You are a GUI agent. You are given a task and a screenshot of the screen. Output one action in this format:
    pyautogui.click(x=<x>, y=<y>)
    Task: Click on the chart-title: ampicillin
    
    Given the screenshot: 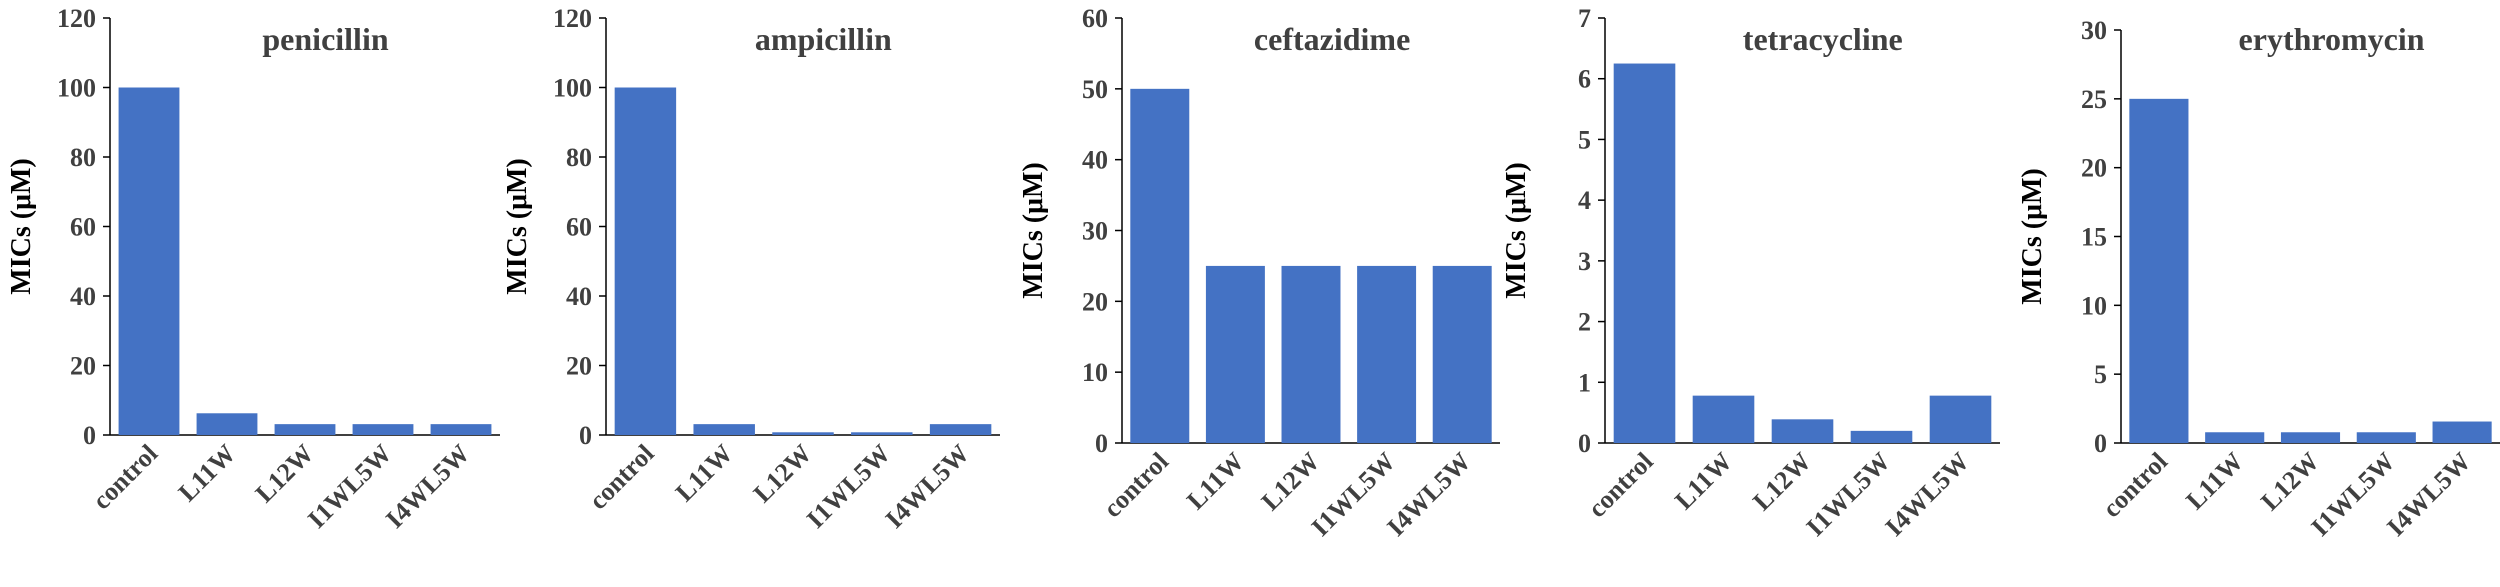 What is the action you would take?
    pyautogui.click(x=823, y=39)
    